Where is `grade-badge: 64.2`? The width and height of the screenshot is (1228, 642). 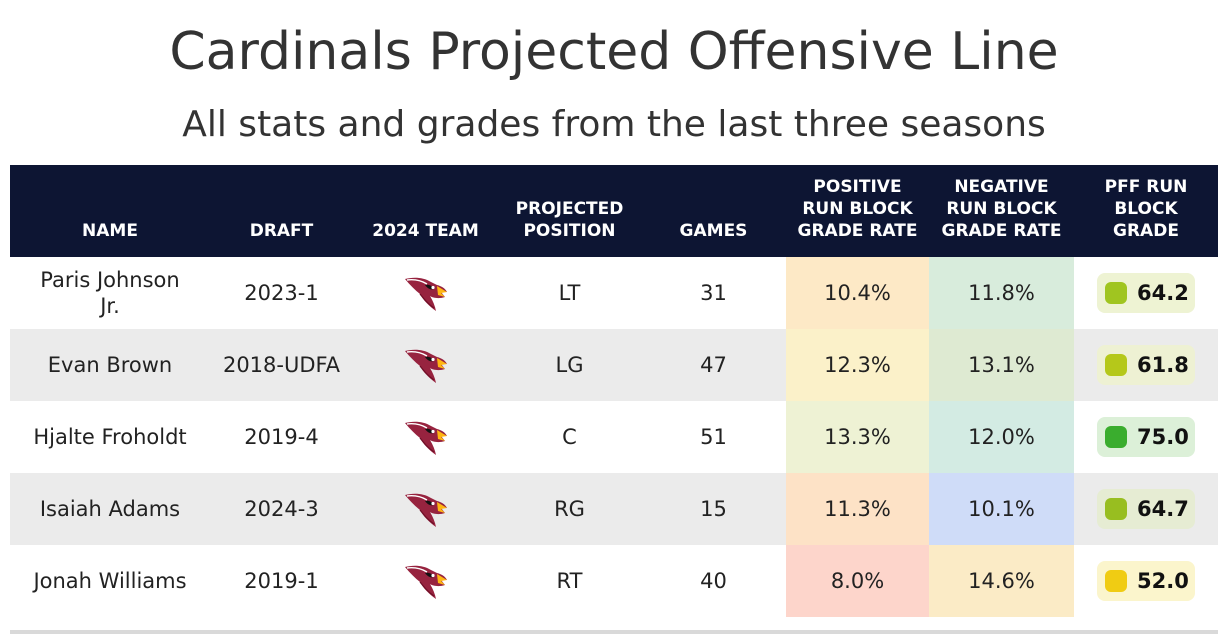 grade-badge: 64.2 is located at coordinates (1146, 293).